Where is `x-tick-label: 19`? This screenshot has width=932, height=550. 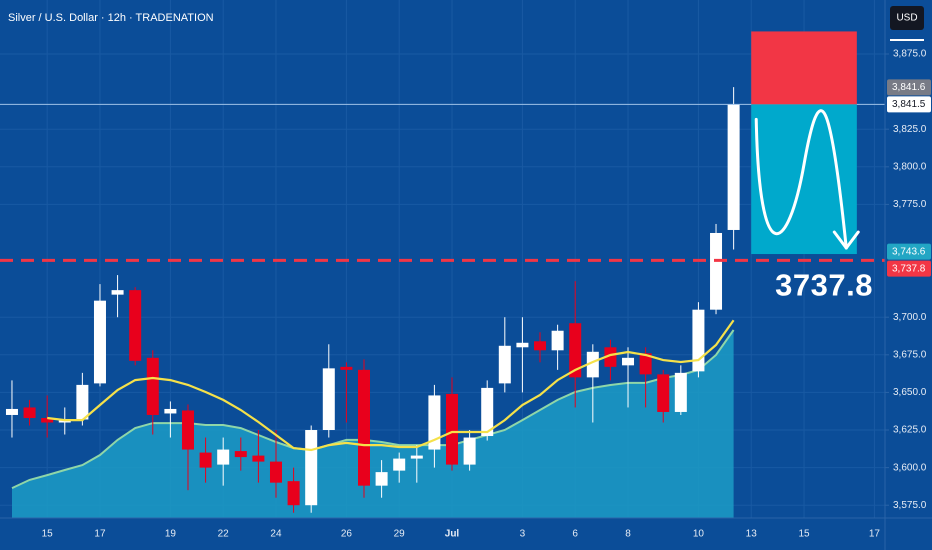
x-tick-label: 19 is located at coordinates (171, 534).